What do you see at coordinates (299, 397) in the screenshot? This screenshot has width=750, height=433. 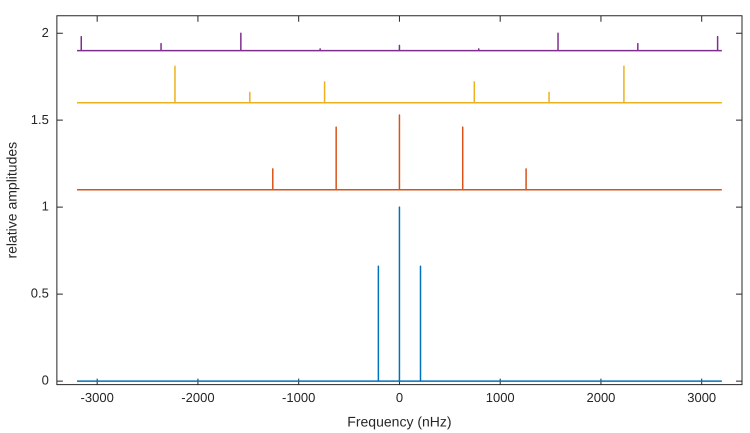 I see `x-tick-label: -1000` at bounding box center [299, 397].